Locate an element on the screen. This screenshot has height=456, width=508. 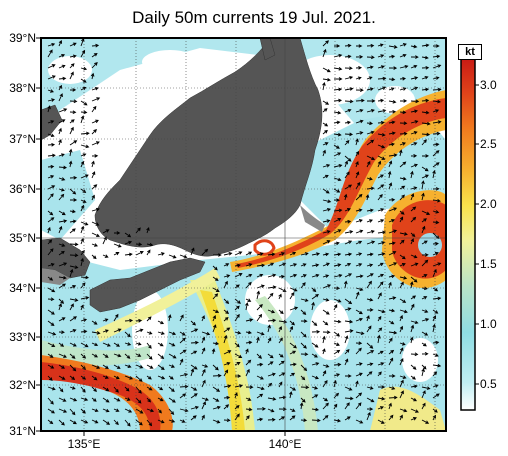
lat-label-39: 39°N is located at coordinates (22, 38).